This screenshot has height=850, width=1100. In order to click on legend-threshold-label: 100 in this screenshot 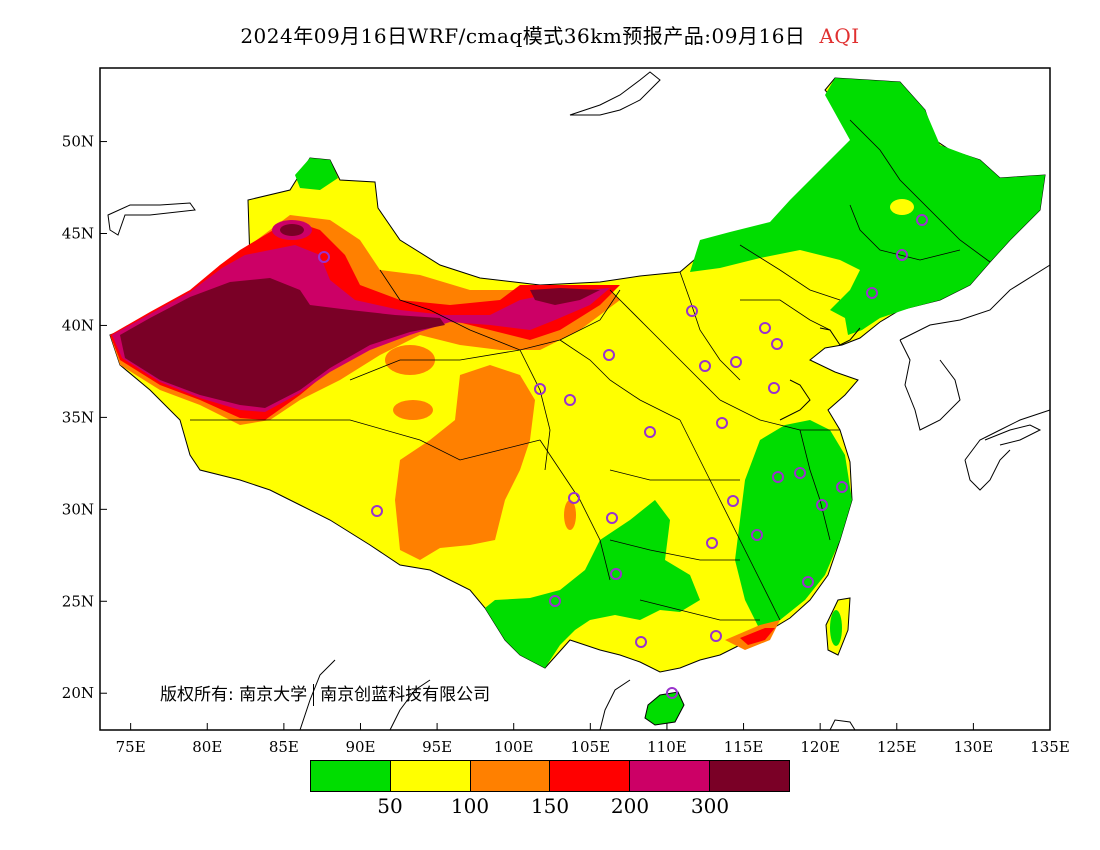, I will do `click(470, 806)`.